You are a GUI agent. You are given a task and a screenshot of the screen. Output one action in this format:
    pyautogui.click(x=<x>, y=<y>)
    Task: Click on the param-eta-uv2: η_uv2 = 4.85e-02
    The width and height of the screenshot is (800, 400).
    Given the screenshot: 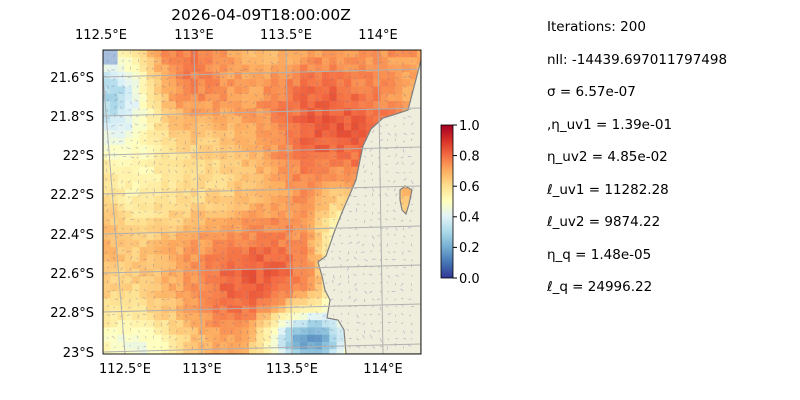 What is the action you would take?
    pyautogui.click(x=607, y=157)
    